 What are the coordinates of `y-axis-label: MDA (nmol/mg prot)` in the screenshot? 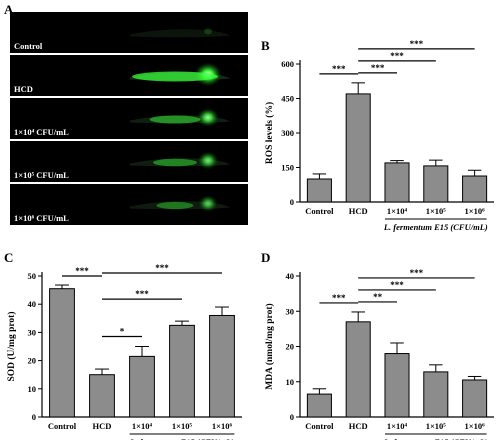 It's located at (269, 346).